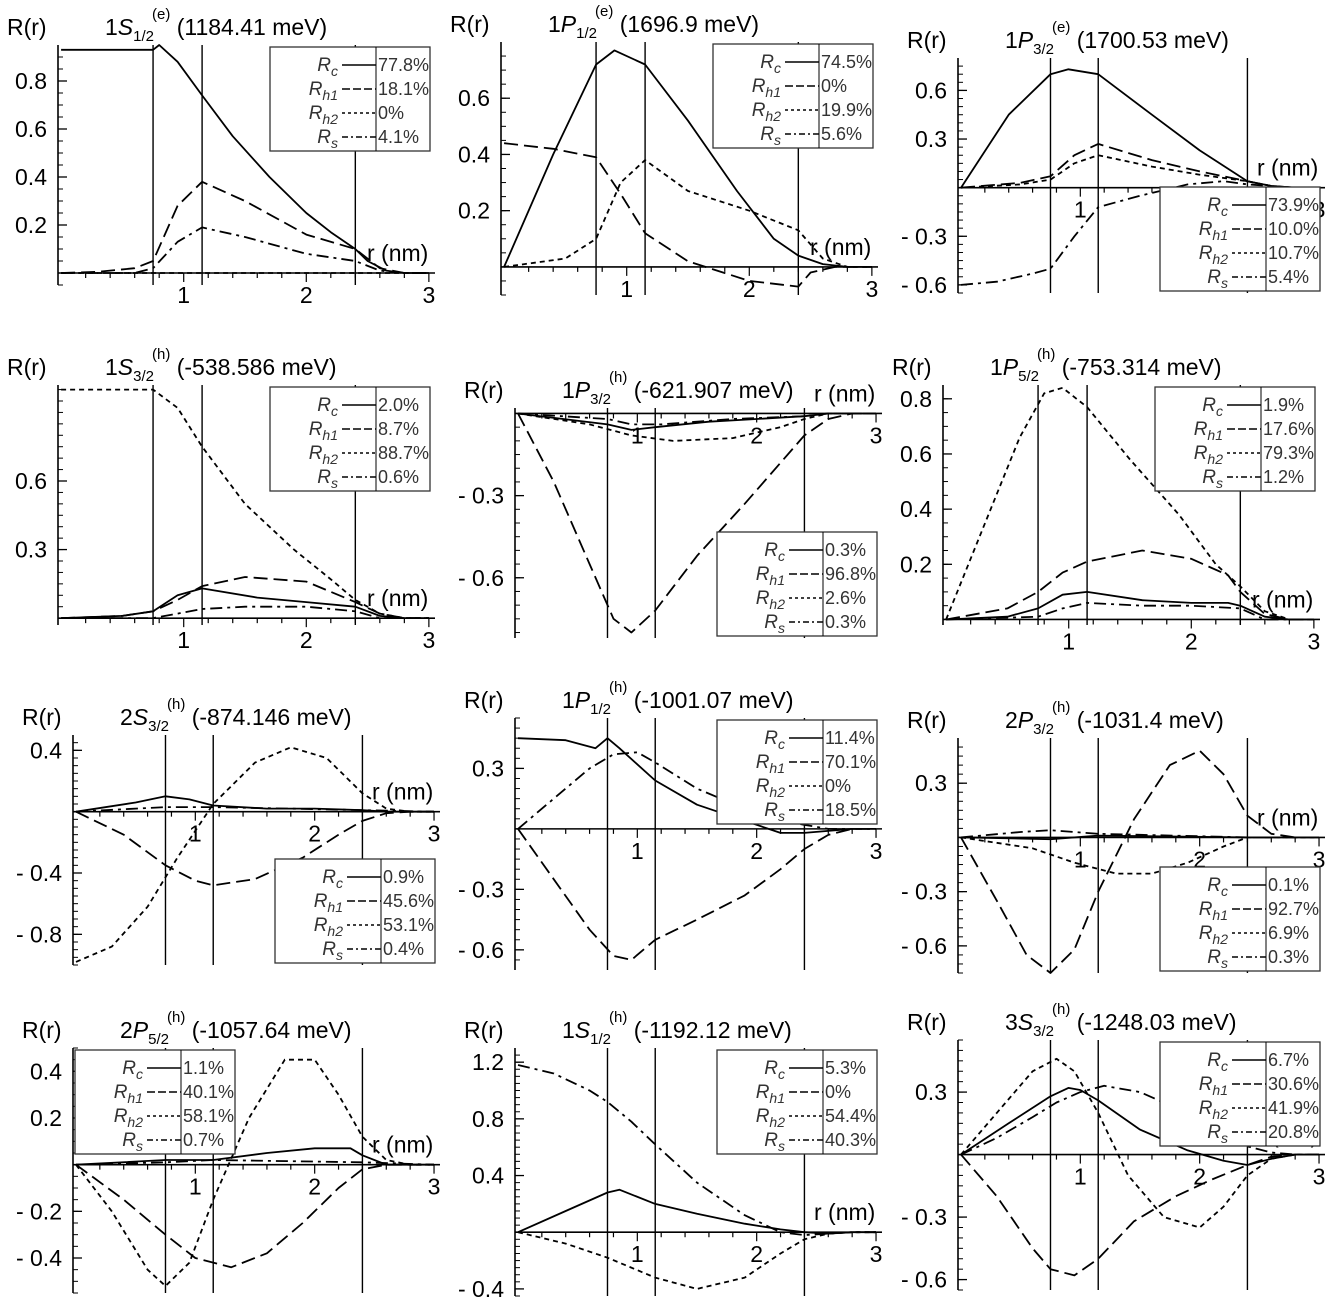  What do you see at coordinates (797, 1102) in the screenshot?
I see `legend: Rc 5.3% Rh1 0% Rh2 54.4% Rs 40.3%` at bounding box center [797, 1102].